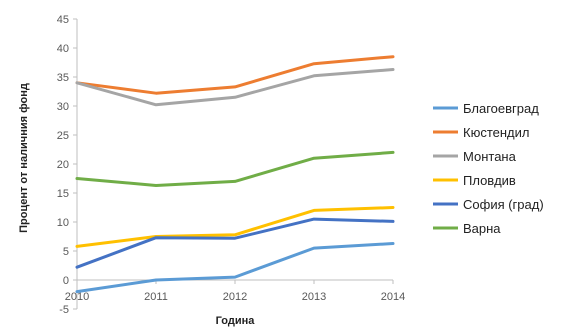  What do you see at coordinates (482, 228) in the screenshot?
I see `legend-label: Варна` at bounding box center [482, 228].